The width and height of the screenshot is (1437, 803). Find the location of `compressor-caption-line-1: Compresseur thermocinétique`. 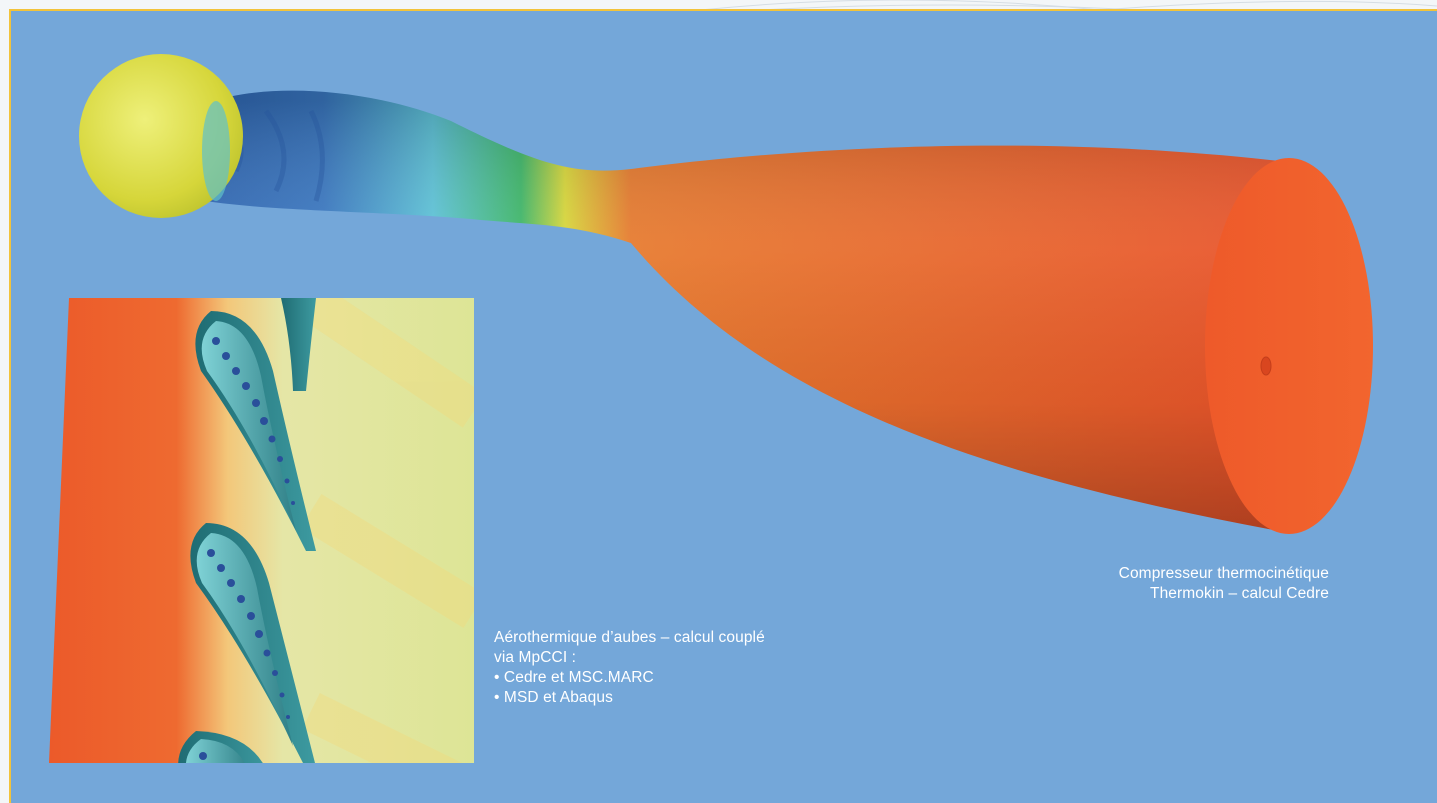

compressor-caption-line-1: Compresseur thermocinétique is located at coordinates (1223, 573).